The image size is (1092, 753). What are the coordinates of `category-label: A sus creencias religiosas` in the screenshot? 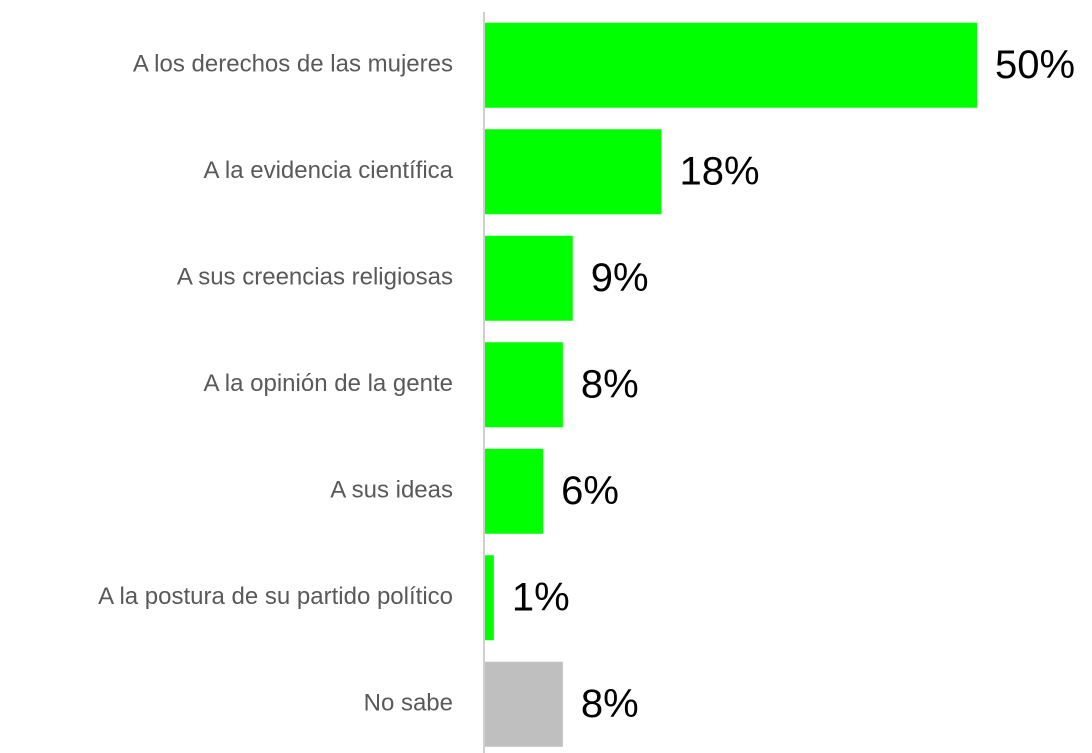 It's located at (315, 277).